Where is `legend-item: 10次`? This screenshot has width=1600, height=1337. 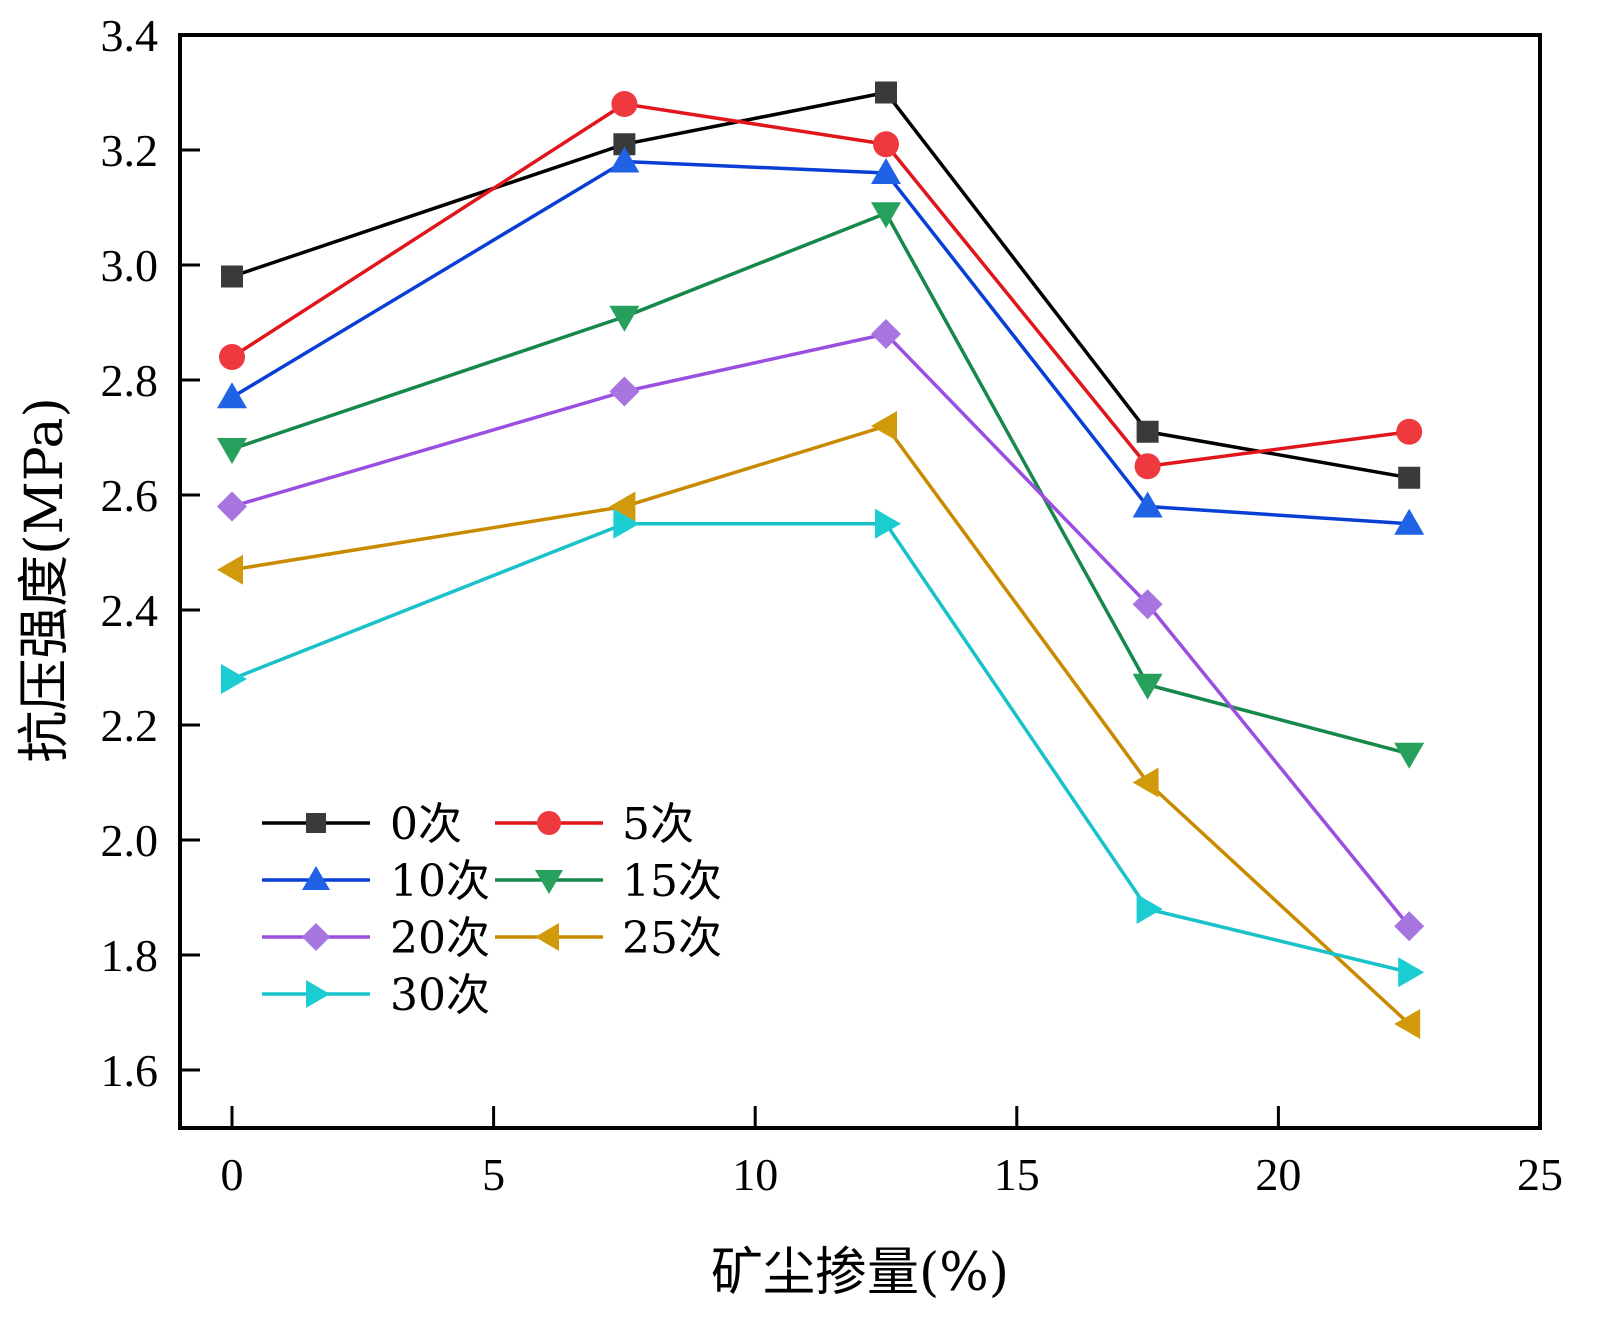 legend-item: 10次 is located at coordinates (376, 881).